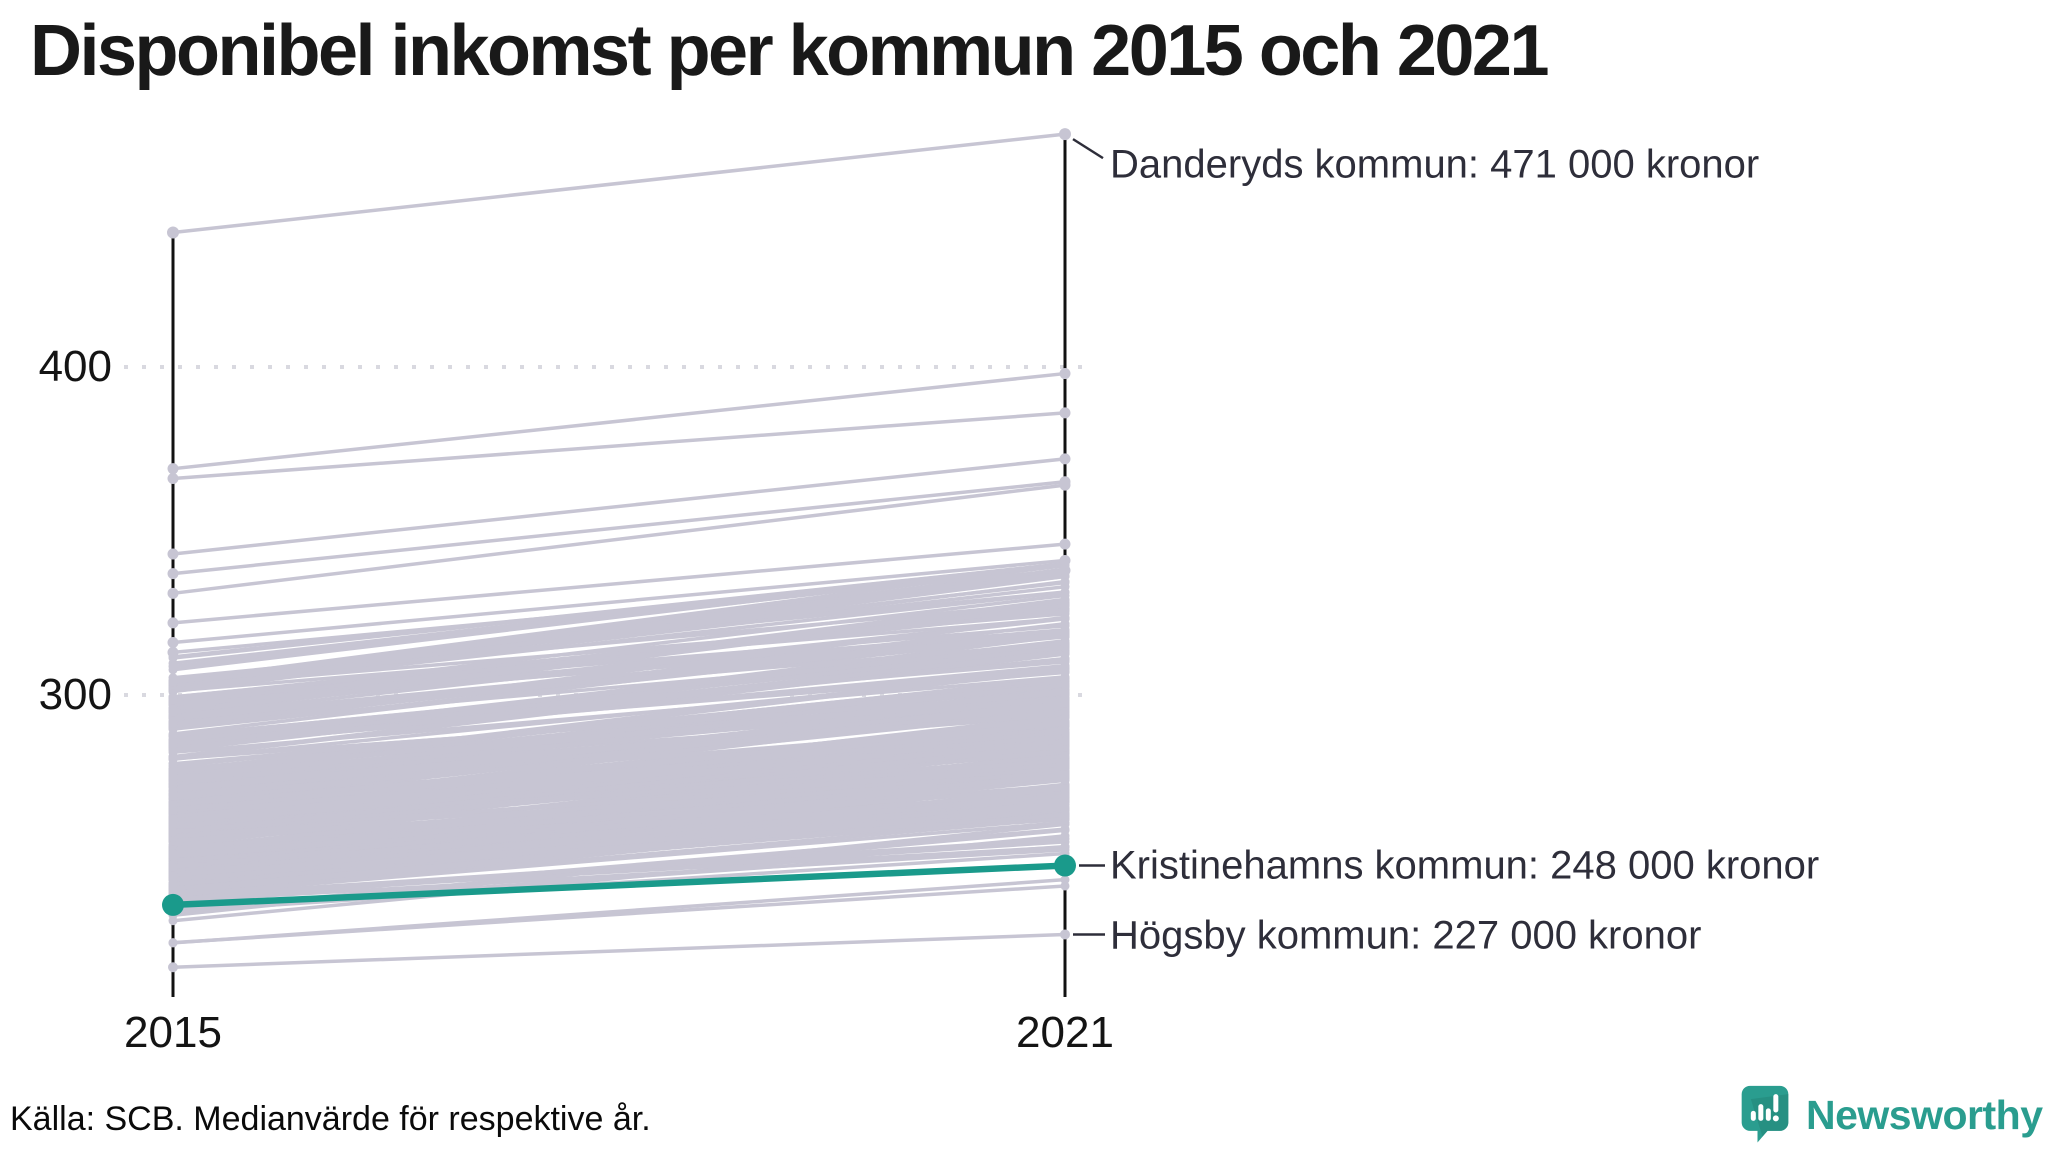 This screenshot has width=2048, height=1152. Describe the element at coordinates (1465, 865) in the screenshot. I see `annotation-kristinehamn: Kristinehamns kommun: 248 000 kronor` at that location.